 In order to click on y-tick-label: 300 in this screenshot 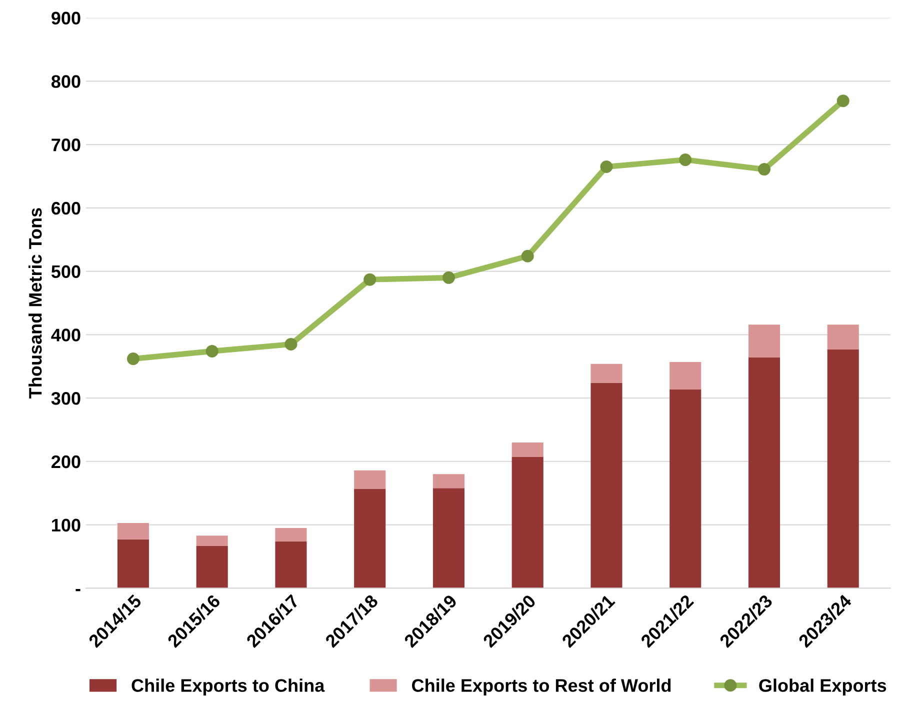, I will do `click(65, 398)`.